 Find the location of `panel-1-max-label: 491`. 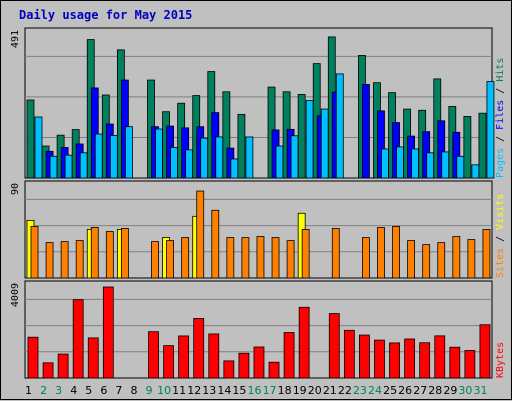

panel-1-max-label: 491 is located at coordinates (15, 39).